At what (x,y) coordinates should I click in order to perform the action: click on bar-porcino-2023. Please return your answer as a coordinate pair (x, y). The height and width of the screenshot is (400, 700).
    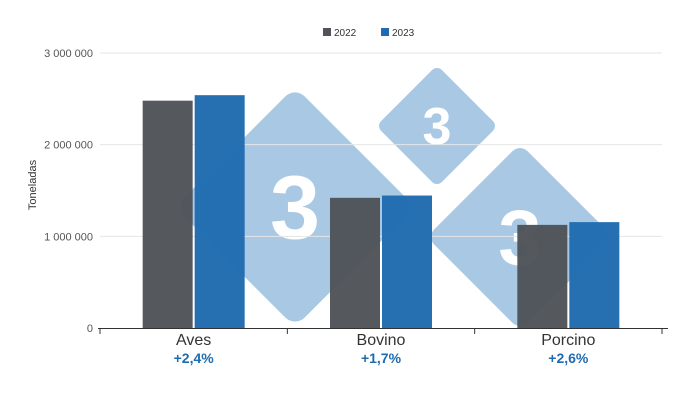
    Looking at the image, I should click on (594, 275).